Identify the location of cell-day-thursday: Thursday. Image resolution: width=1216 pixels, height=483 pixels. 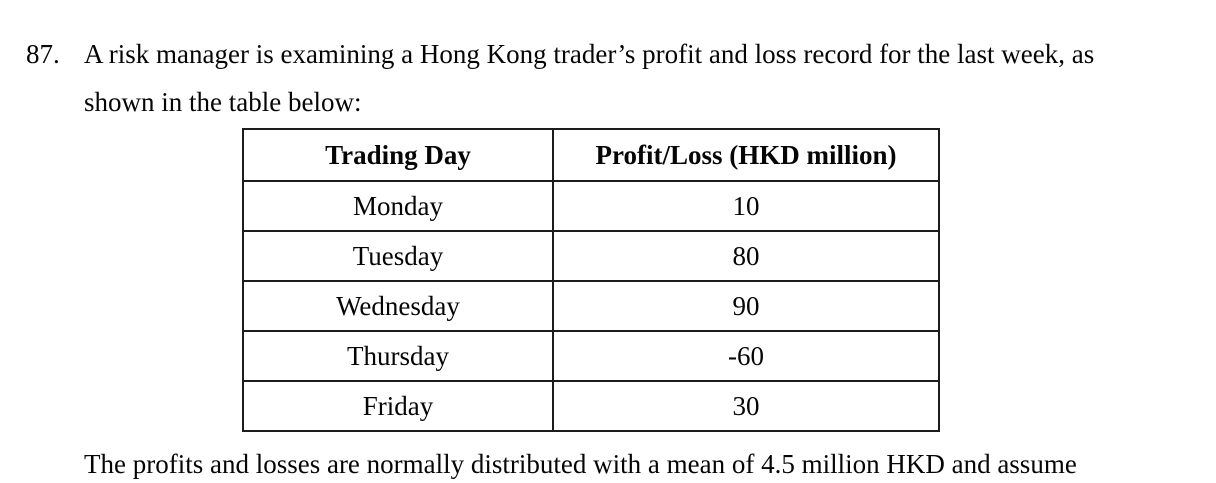
(398, 356).